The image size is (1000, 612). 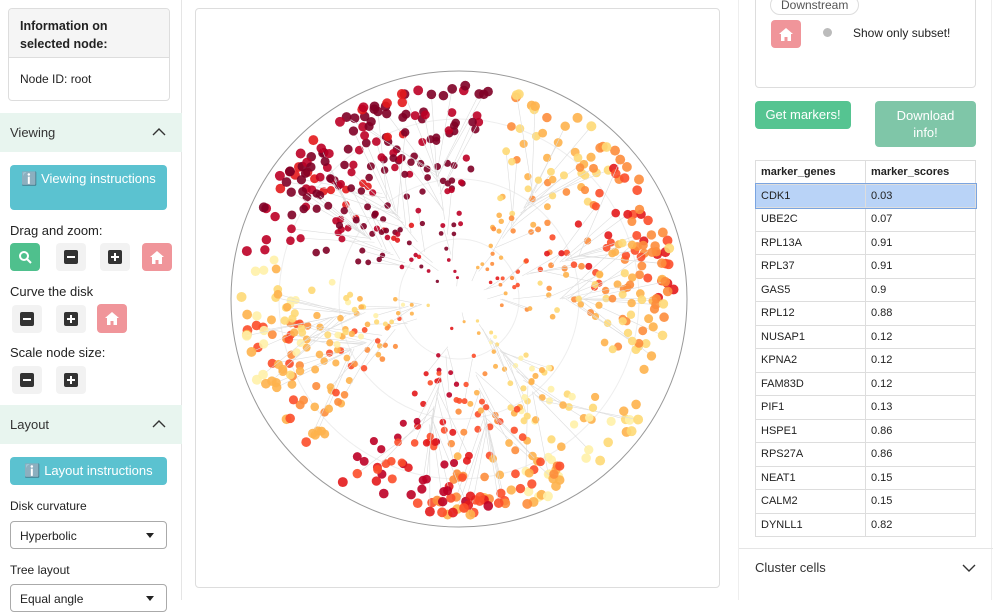 I want to click on node-id: Node ID: root, so click(x=89, y=79).